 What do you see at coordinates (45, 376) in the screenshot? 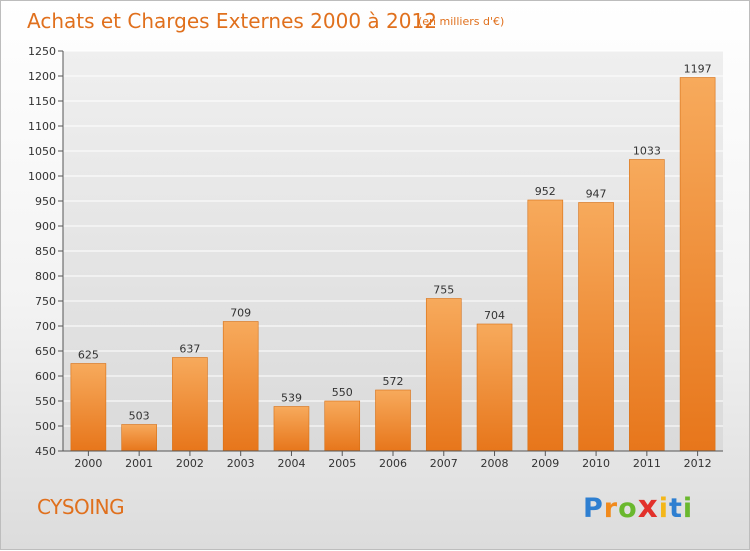
I see `y-tick-label: 600` at bounding box center [45, 376].